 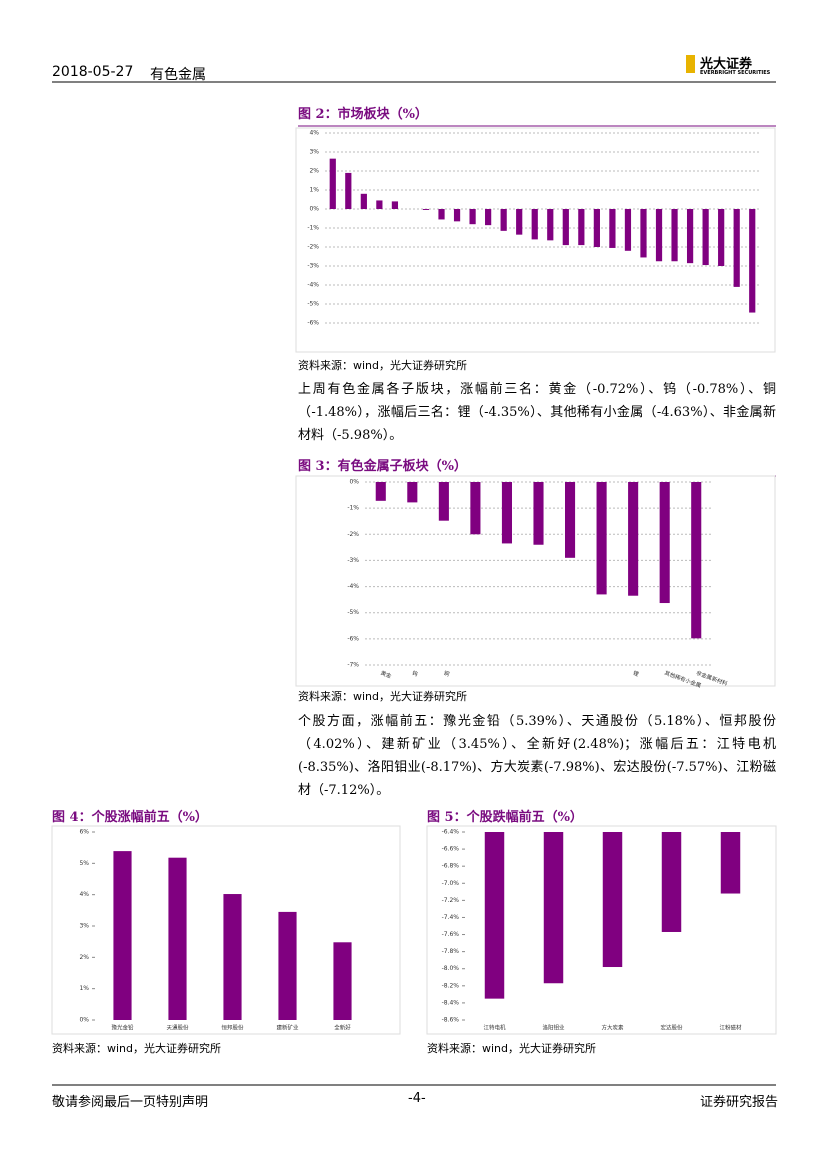 I want to click on y-tick-label: -8.6%, so click(x=451, y=1020).